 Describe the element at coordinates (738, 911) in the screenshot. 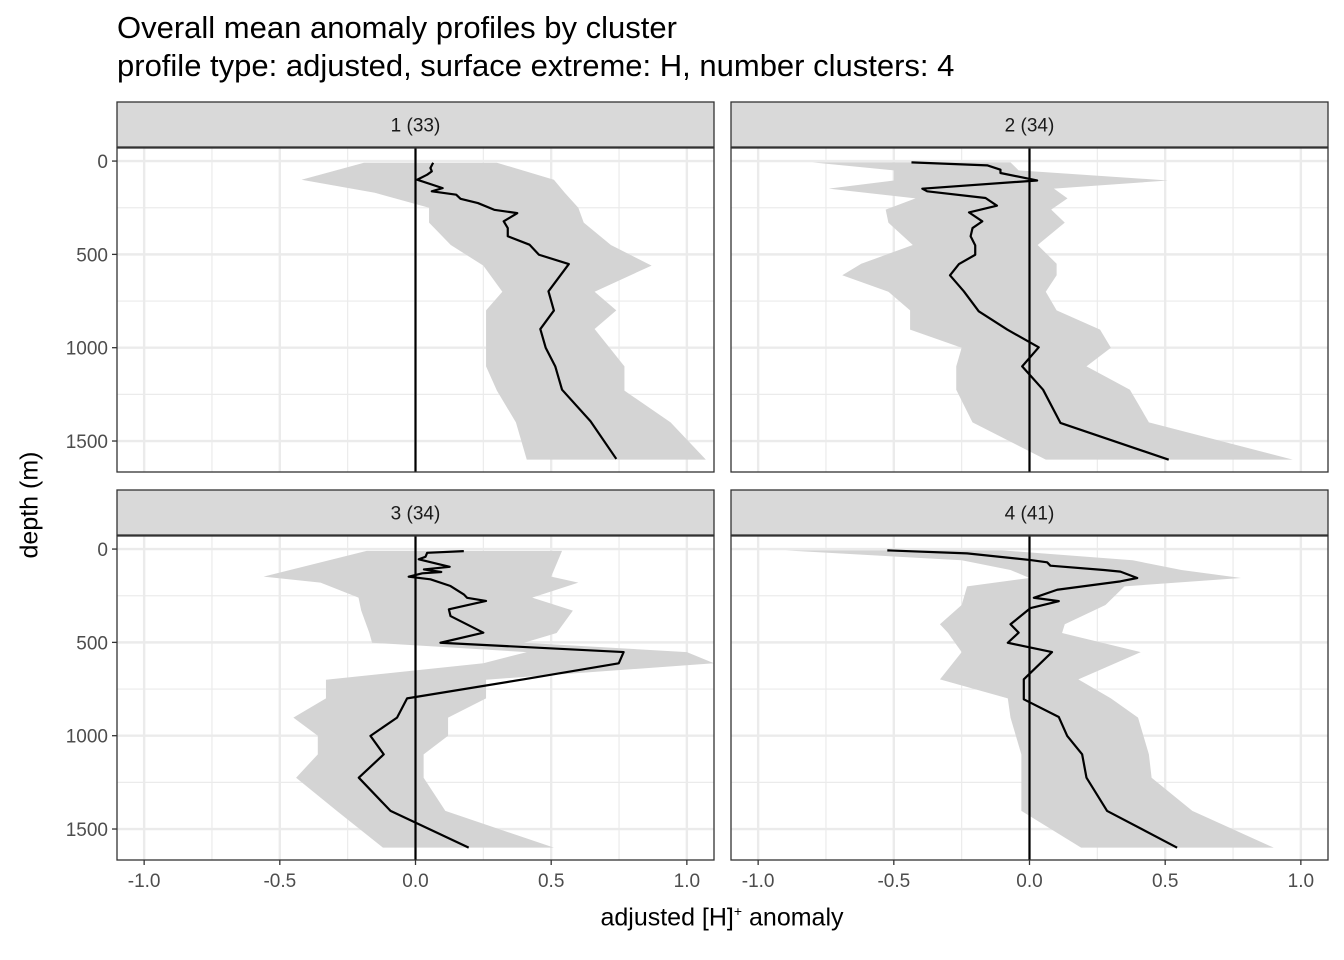

I see `x-axis-label-sup: +` at that location.